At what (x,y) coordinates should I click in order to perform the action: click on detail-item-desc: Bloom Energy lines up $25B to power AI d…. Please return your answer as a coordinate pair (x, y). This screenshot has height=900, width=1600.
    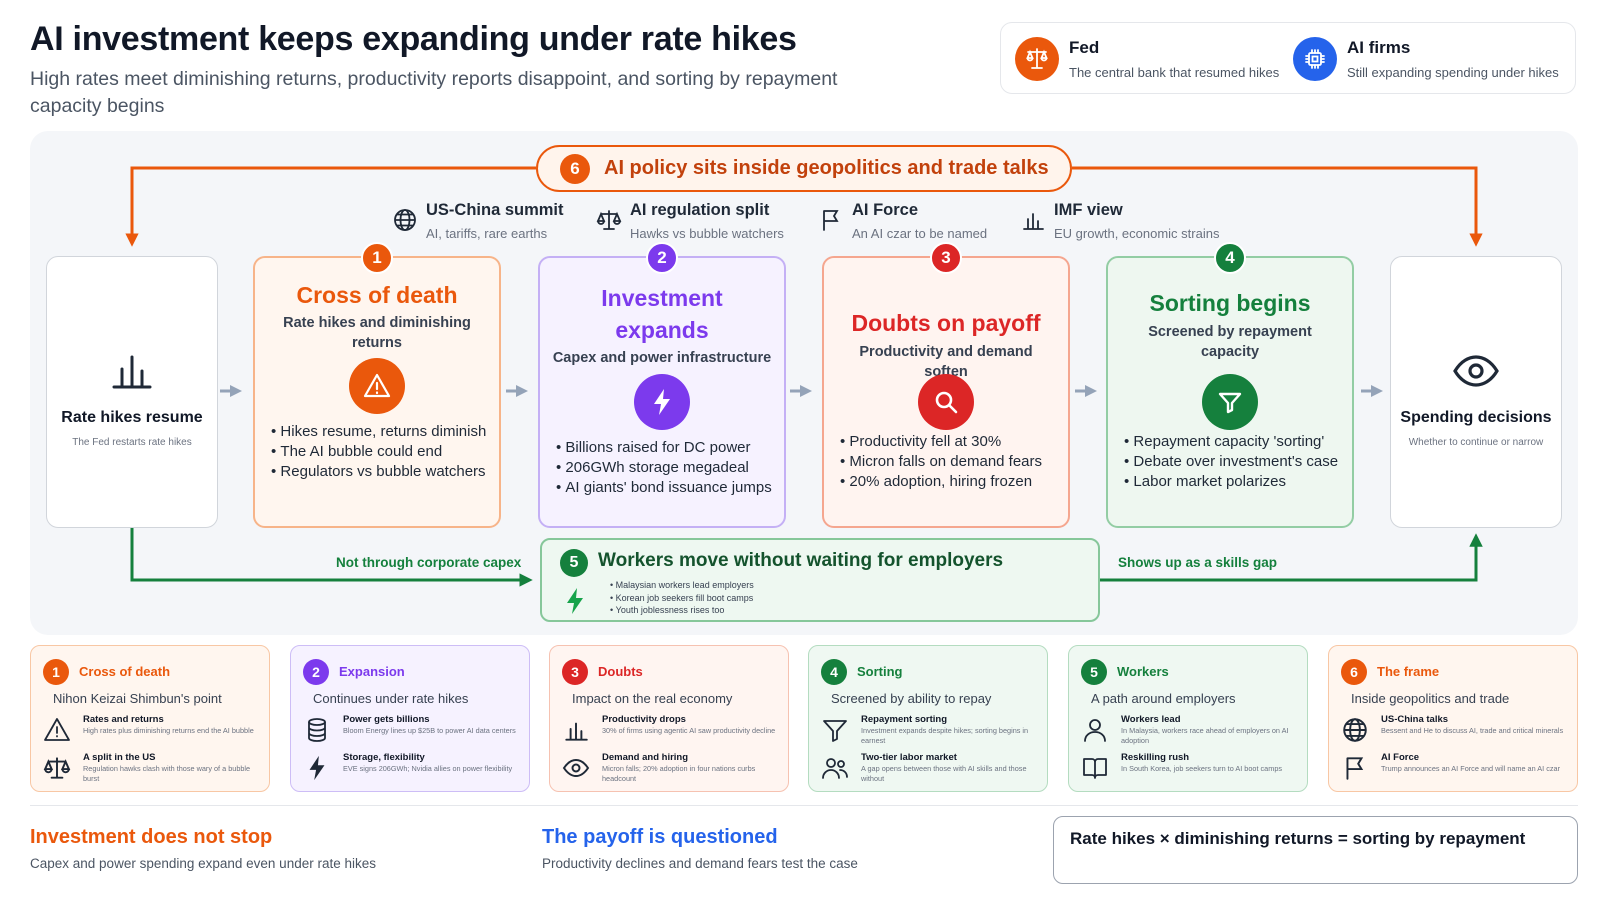
    Looking at the image, I should click on (429, 730).